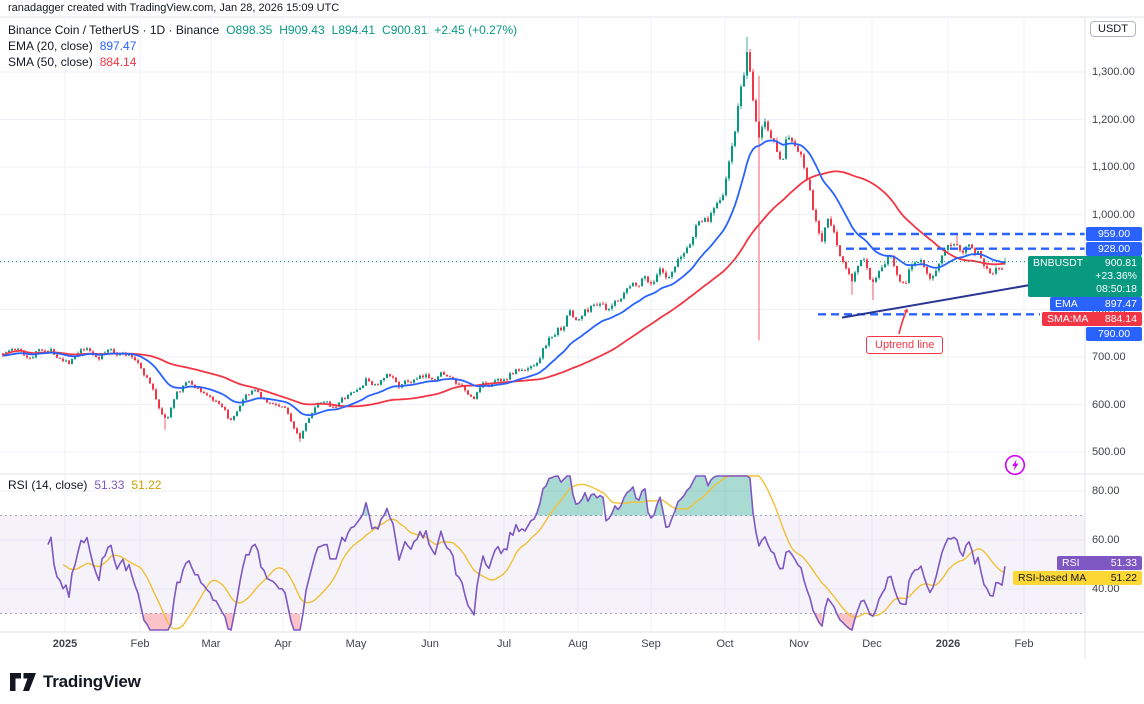 The height and width of the screenshot is (704, 1144). I want to click on ema-axis-badge: EMA 897.47, so click(1096, 304).